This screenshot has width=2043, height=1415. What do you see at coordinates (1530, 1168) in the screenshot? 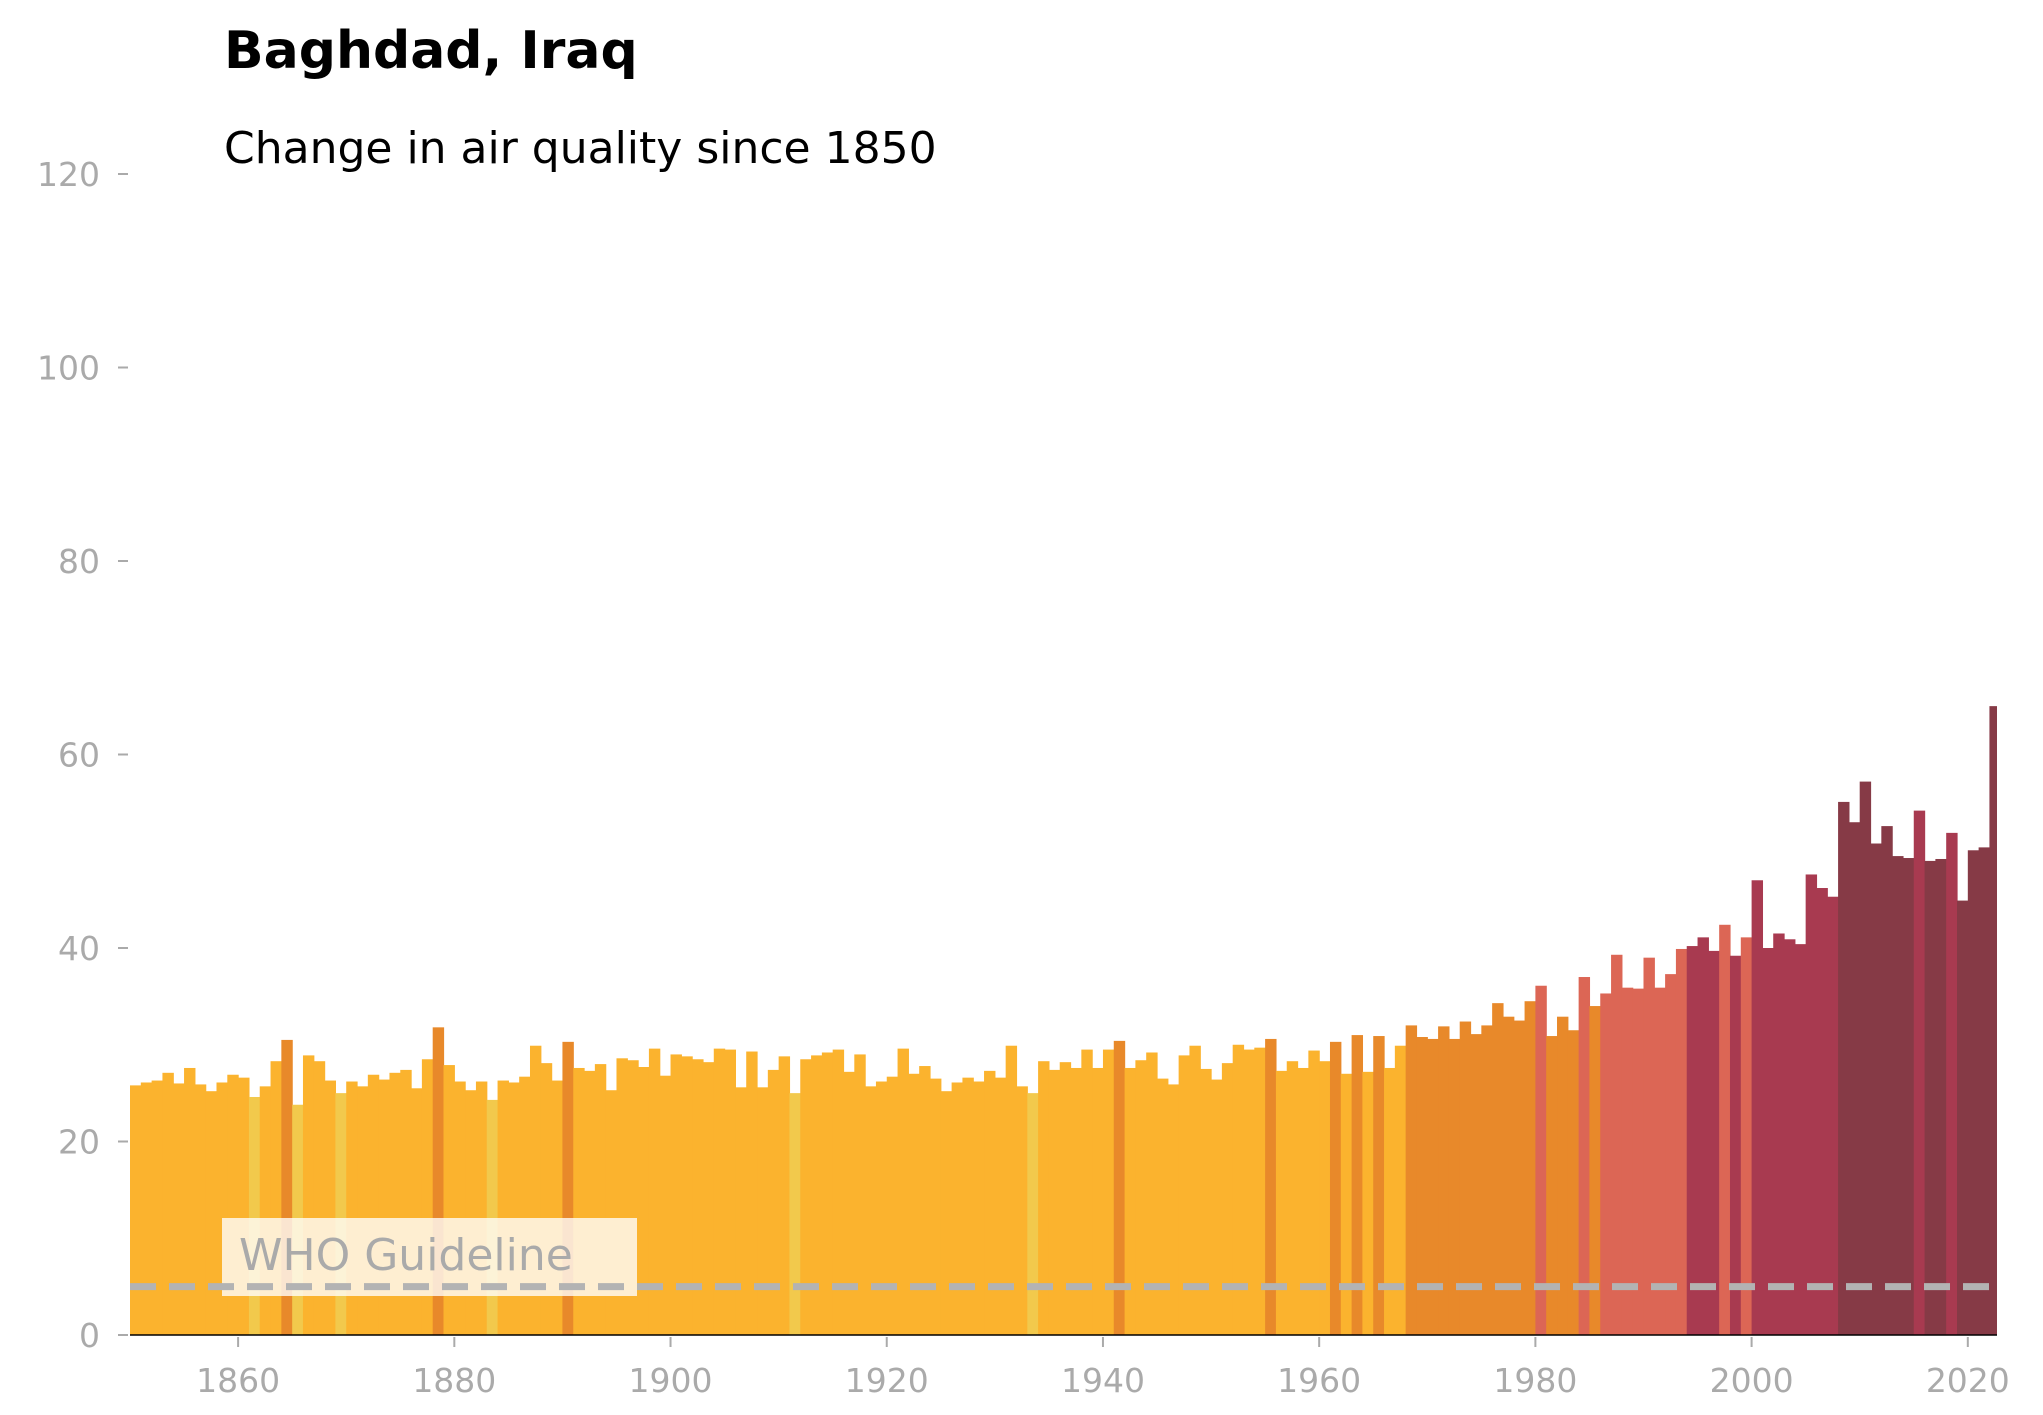
I see `bar-1979` at bounding box center [1530, 1168].